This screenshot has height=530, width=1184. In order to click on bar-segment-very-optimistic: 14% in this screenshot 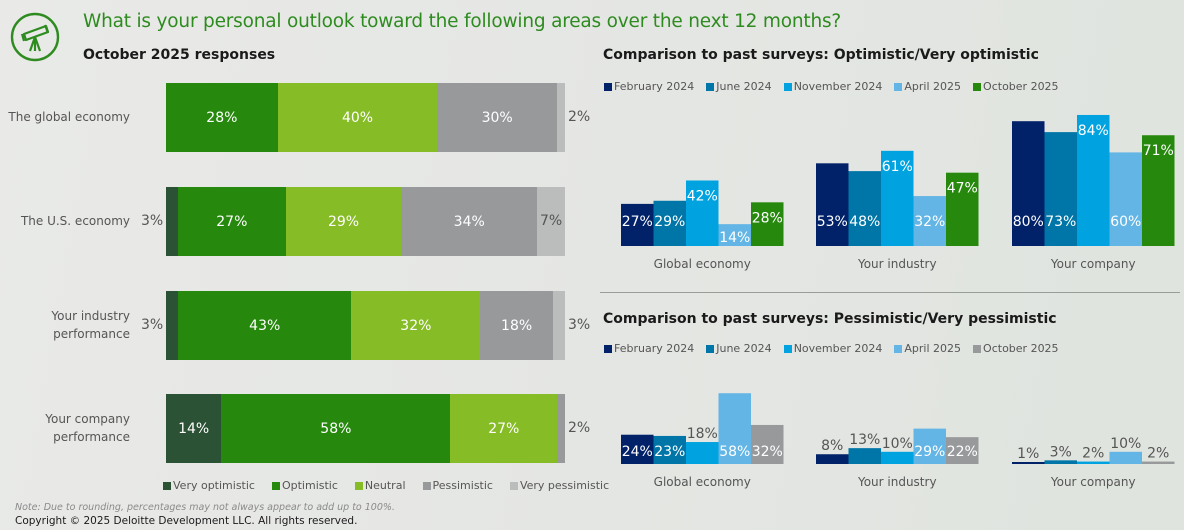, I will do `click(194, 428)`.